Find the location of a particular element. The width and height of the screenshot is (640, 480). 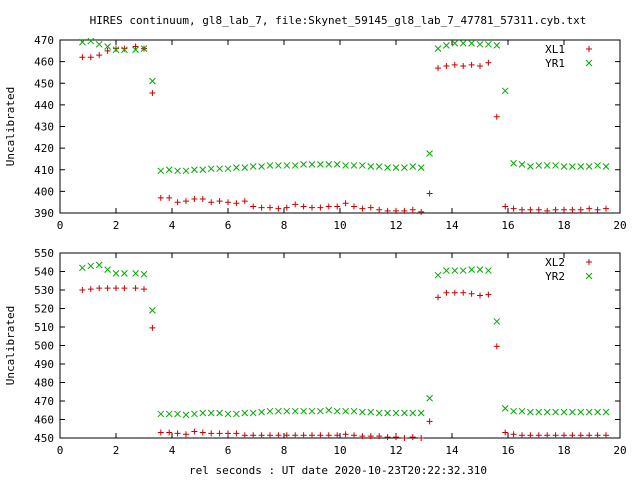

bottom-x-tick-label: 10 is located at coordinates (339, 450).